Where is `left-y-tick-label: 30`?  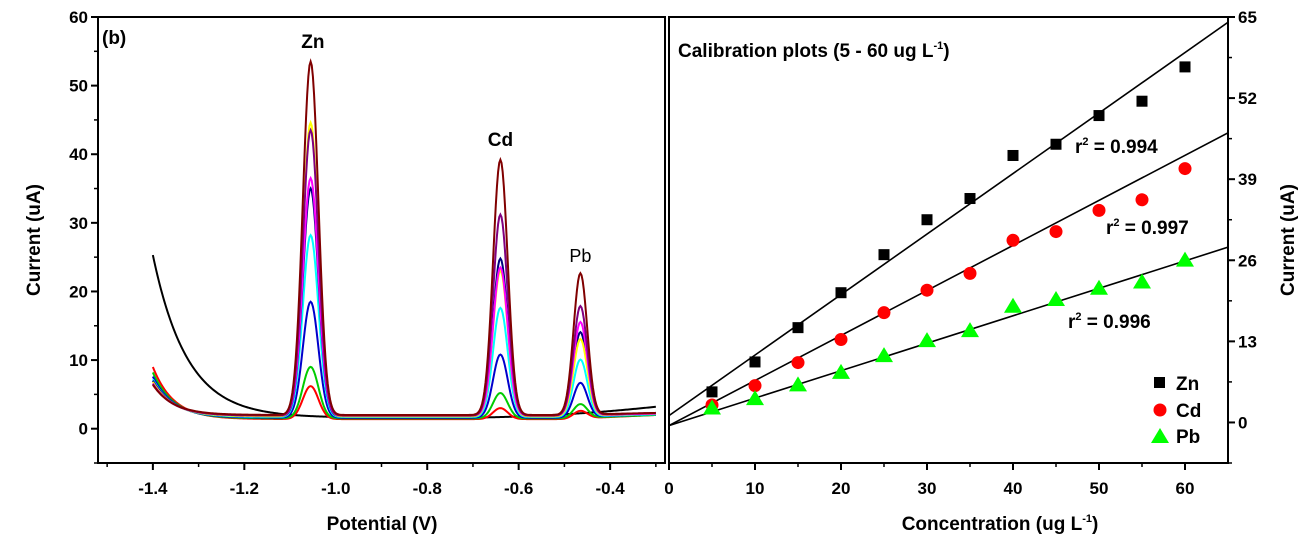
left-y-tick-label: 30 is located at coordinates (78, 223).